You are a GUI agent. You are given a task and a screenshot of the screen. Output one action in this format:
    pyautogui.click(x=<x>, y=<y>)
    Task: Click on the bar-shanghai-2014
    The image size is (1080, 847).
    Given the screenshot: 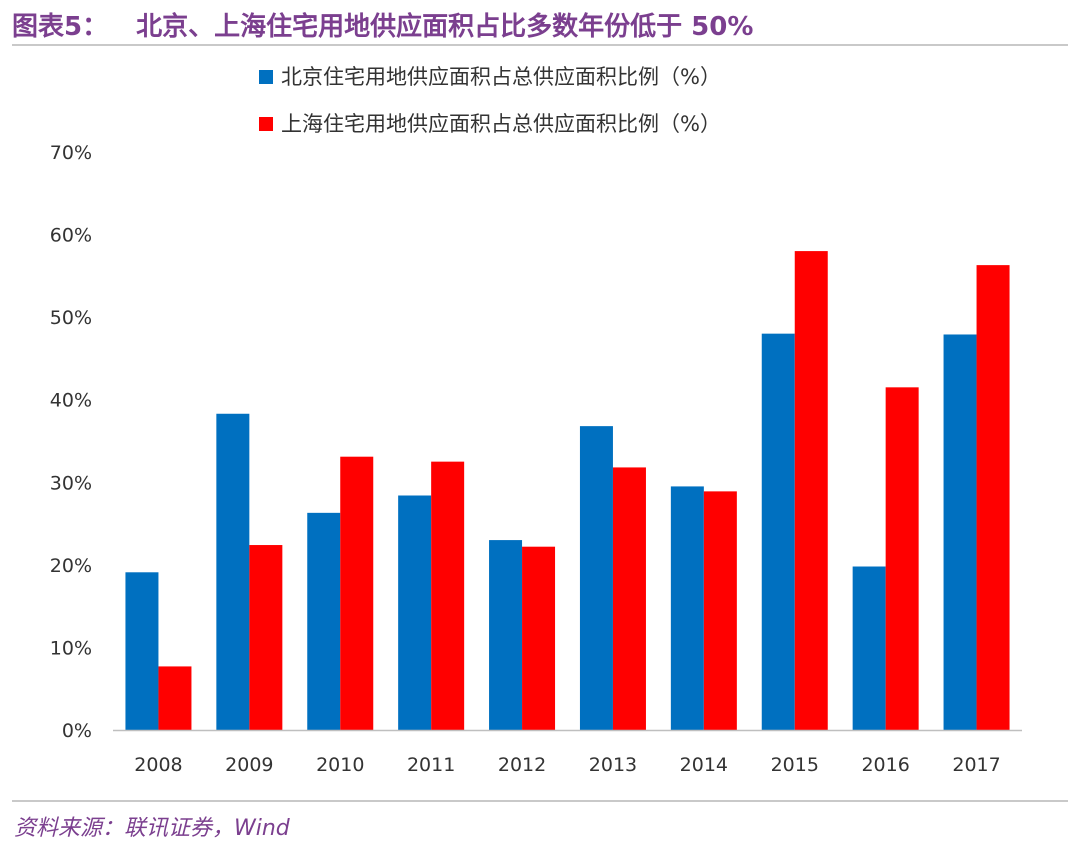 What is the action you would take?
    pyautogui.click(x=720, y=610)
    